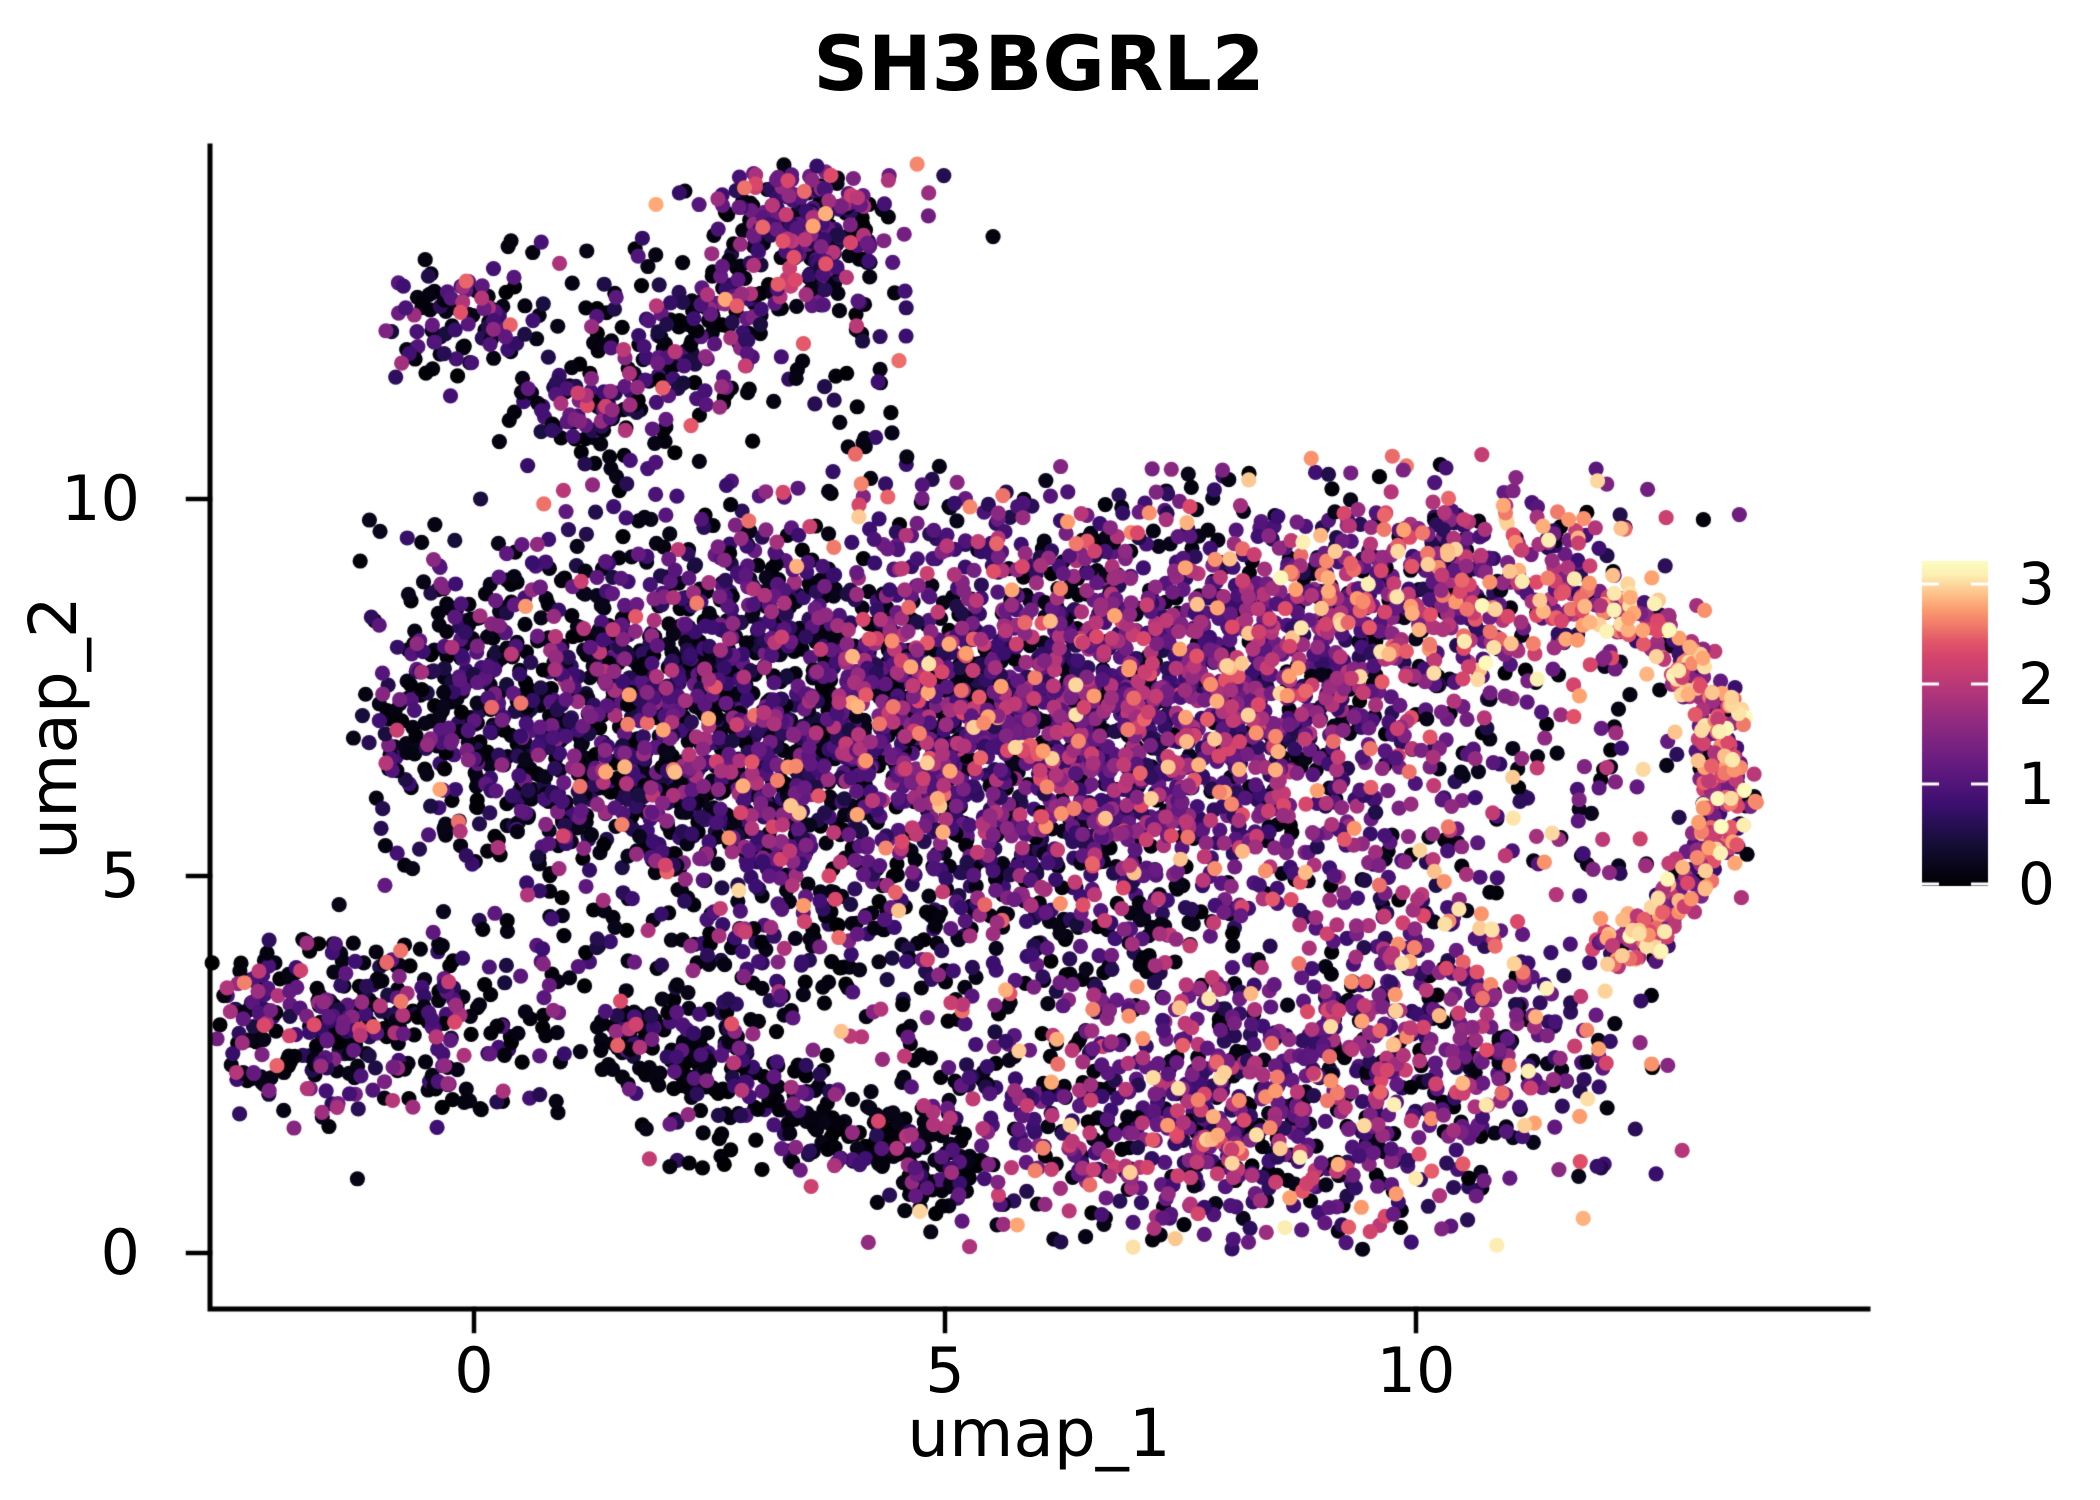 The width and height of the screenshot is (2100, 1500). I want to click on y-tick-label-0: 0, so click(120, 1252).